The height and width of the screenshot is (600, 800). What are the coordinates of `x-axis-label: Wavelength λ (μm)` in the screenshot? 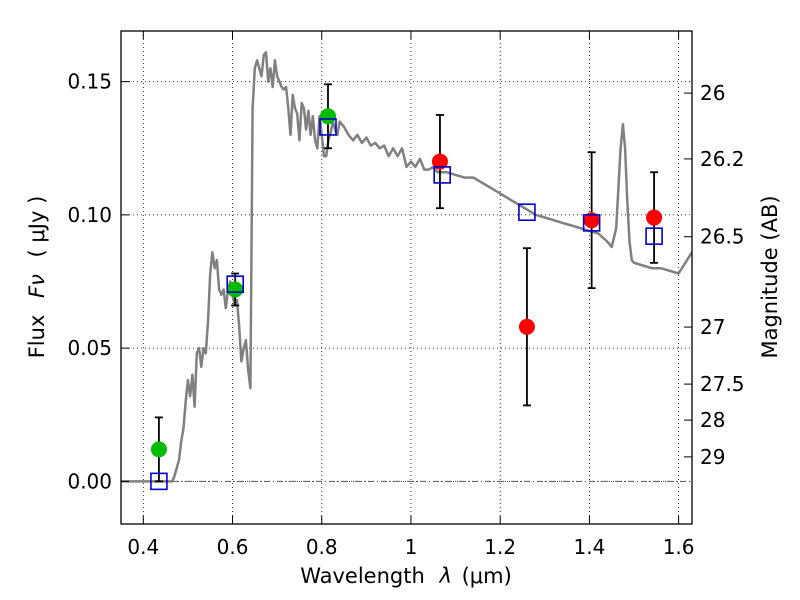 It's located at (406, 576).